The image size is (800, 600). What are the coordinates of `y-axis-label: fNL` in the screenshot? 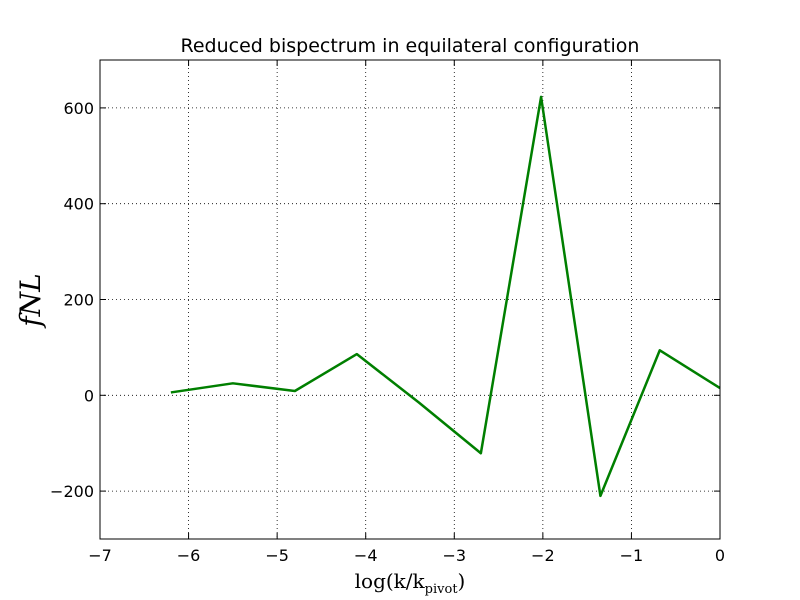 It's located at (30, 300).